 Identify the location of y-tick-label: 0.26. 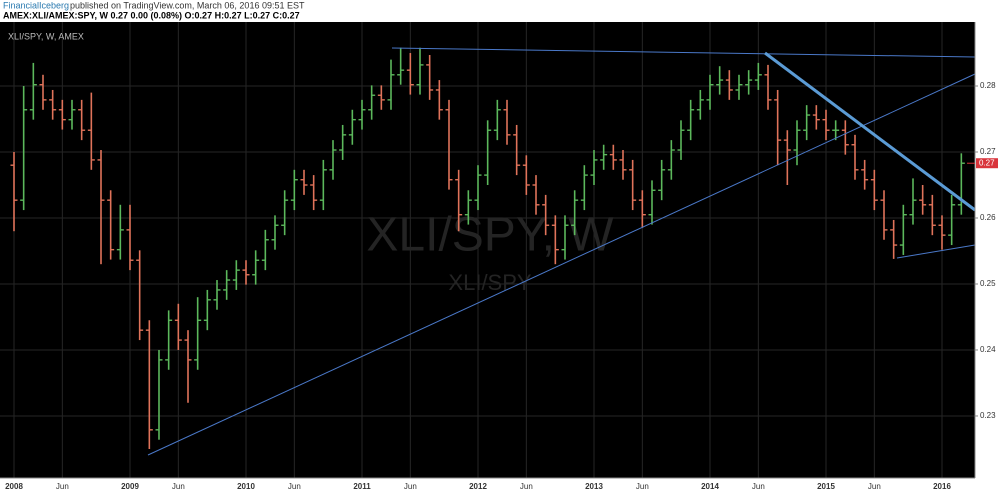
(988, 217).